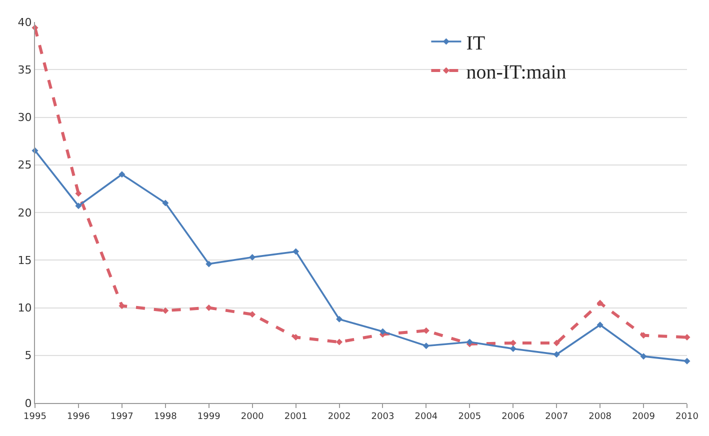 This screenshot has height=436, width=709. What do you see at coordinates (687, 417) in the screenshot?
I see `x-tick-label: 2010` at bounding box center [687, 417].